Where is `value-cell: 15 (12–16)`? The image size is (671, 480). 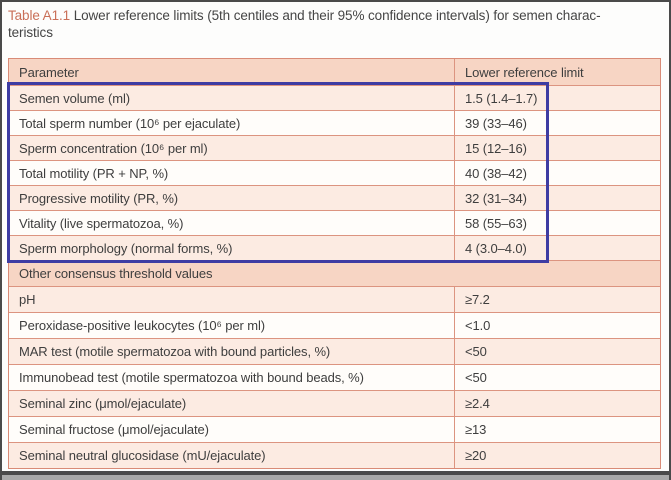
value-cell: 15 (12–16) is located at coordinates (557, 148).